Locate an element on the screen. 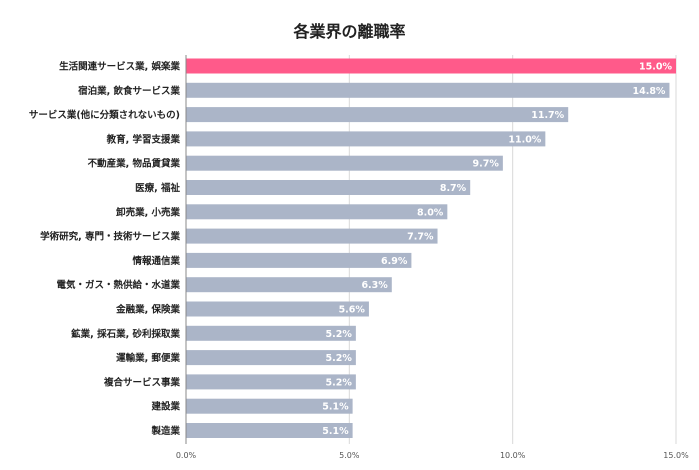  category-label: 不動産業, 物品賃貸業 is located at coordinates (134, 164).